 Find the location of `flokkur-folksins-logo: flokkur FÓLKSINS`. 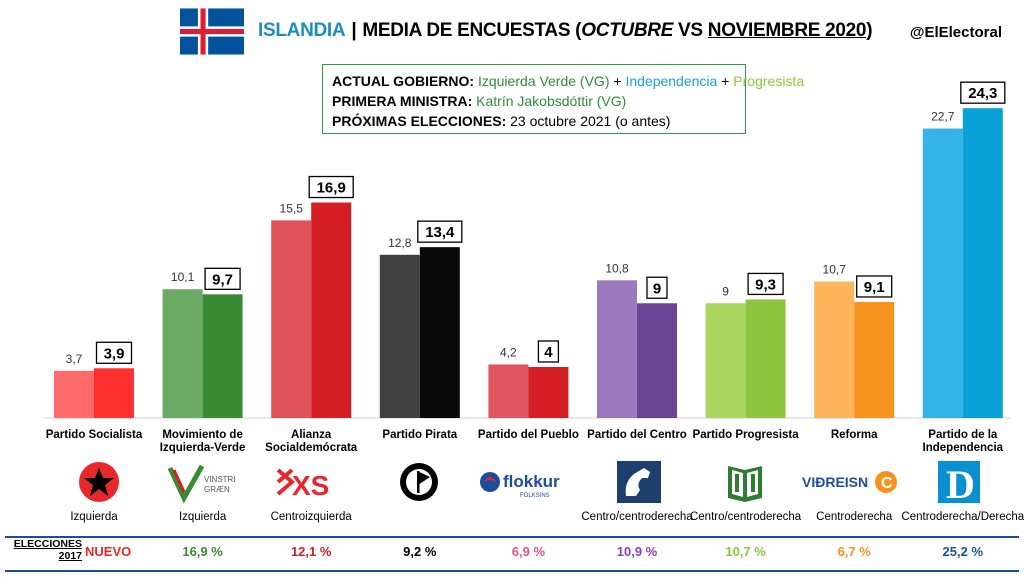

flokkur-folksins-logo: flokkur FÓLKSINS is located at coordinates (520, 485).